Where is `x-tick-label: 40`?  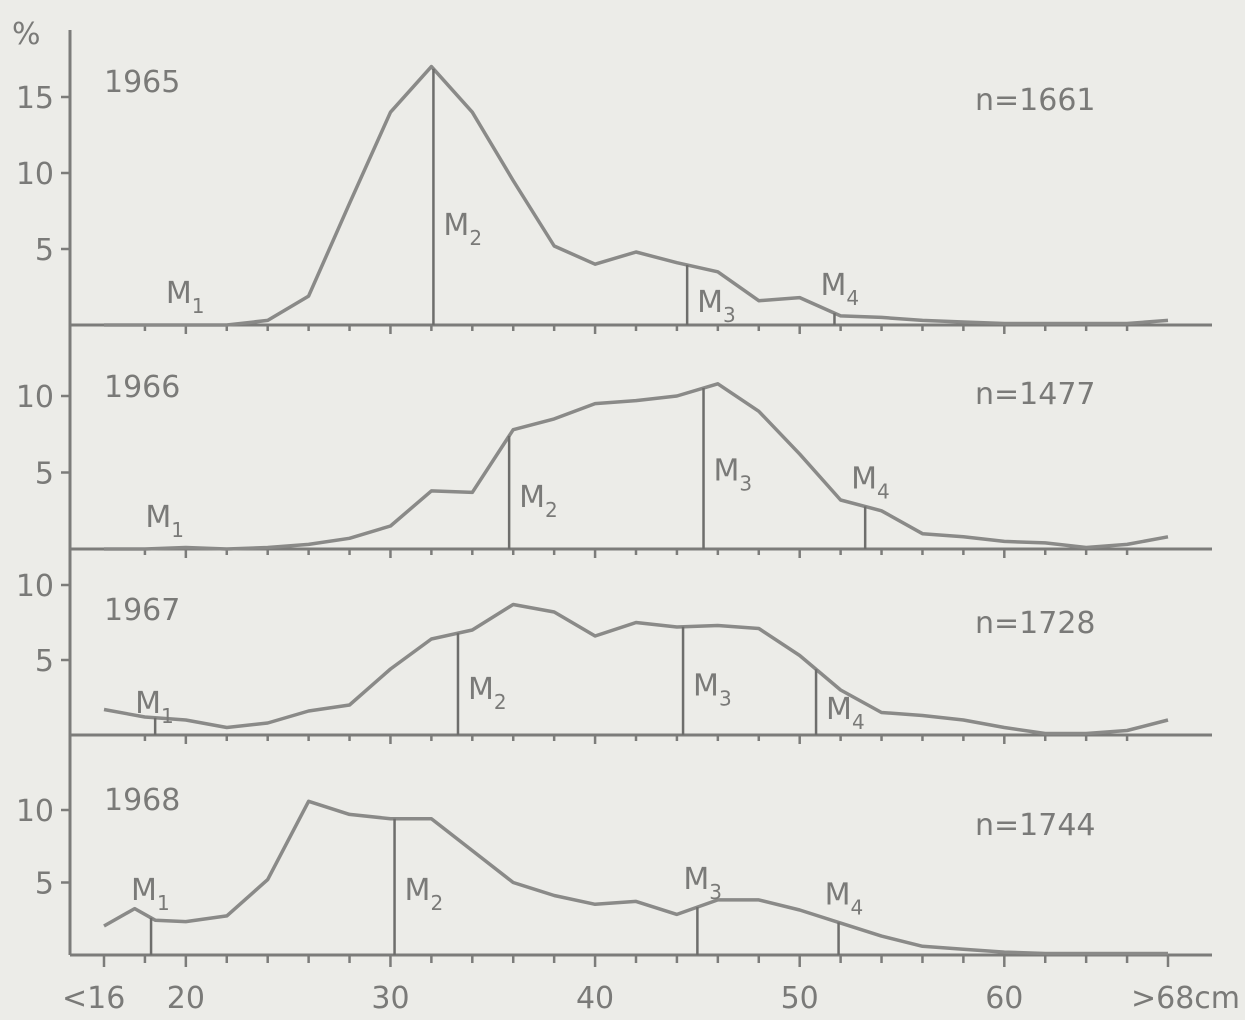 x-tick-label: 40 is located at coordinates (595, 998).